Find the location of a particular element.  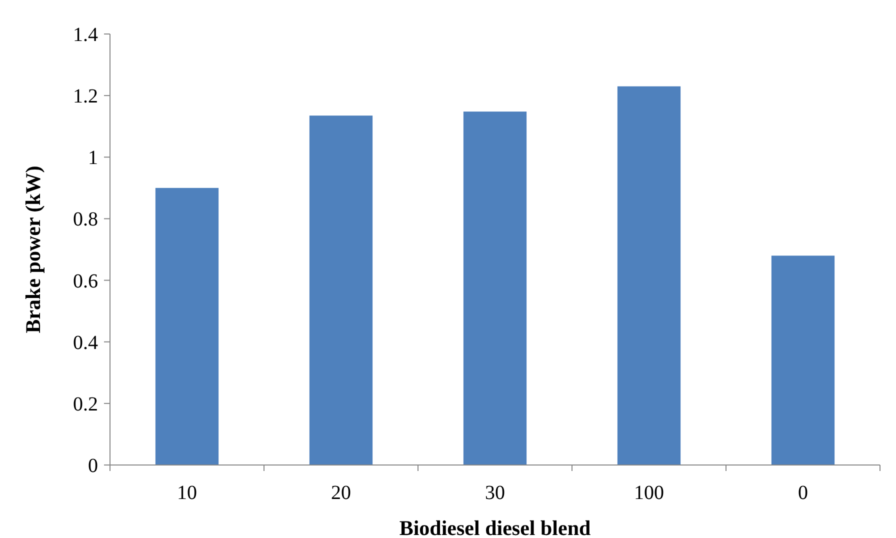

x-axis-title: Biodiesel diesel blend is located at coordinates (495, 527).